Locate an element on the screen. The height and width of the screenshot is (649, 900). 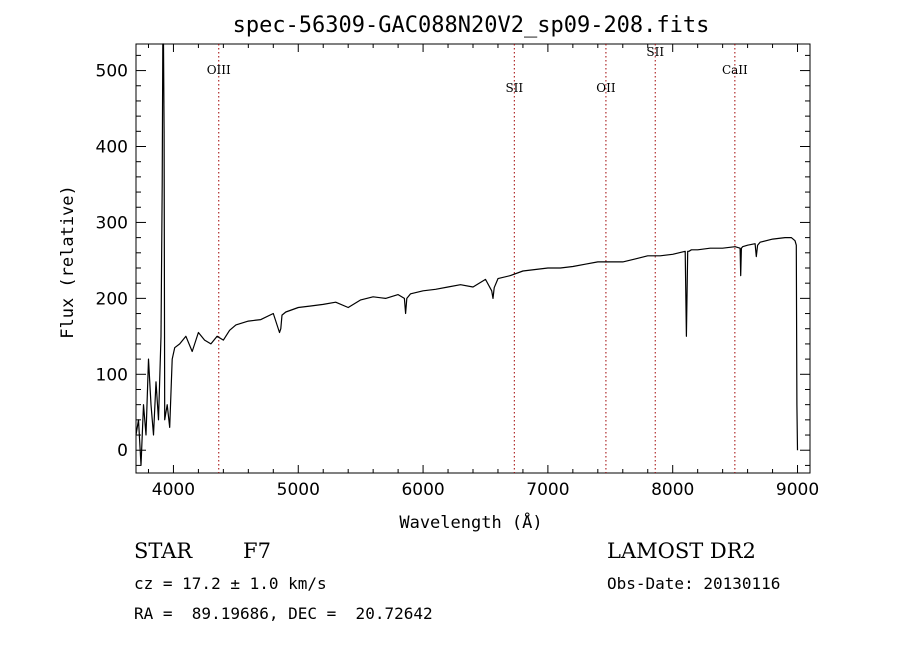
chart-title: spec-56309-GAC088N20V2_sp09-208.fits is located at coordinates (471, 25).